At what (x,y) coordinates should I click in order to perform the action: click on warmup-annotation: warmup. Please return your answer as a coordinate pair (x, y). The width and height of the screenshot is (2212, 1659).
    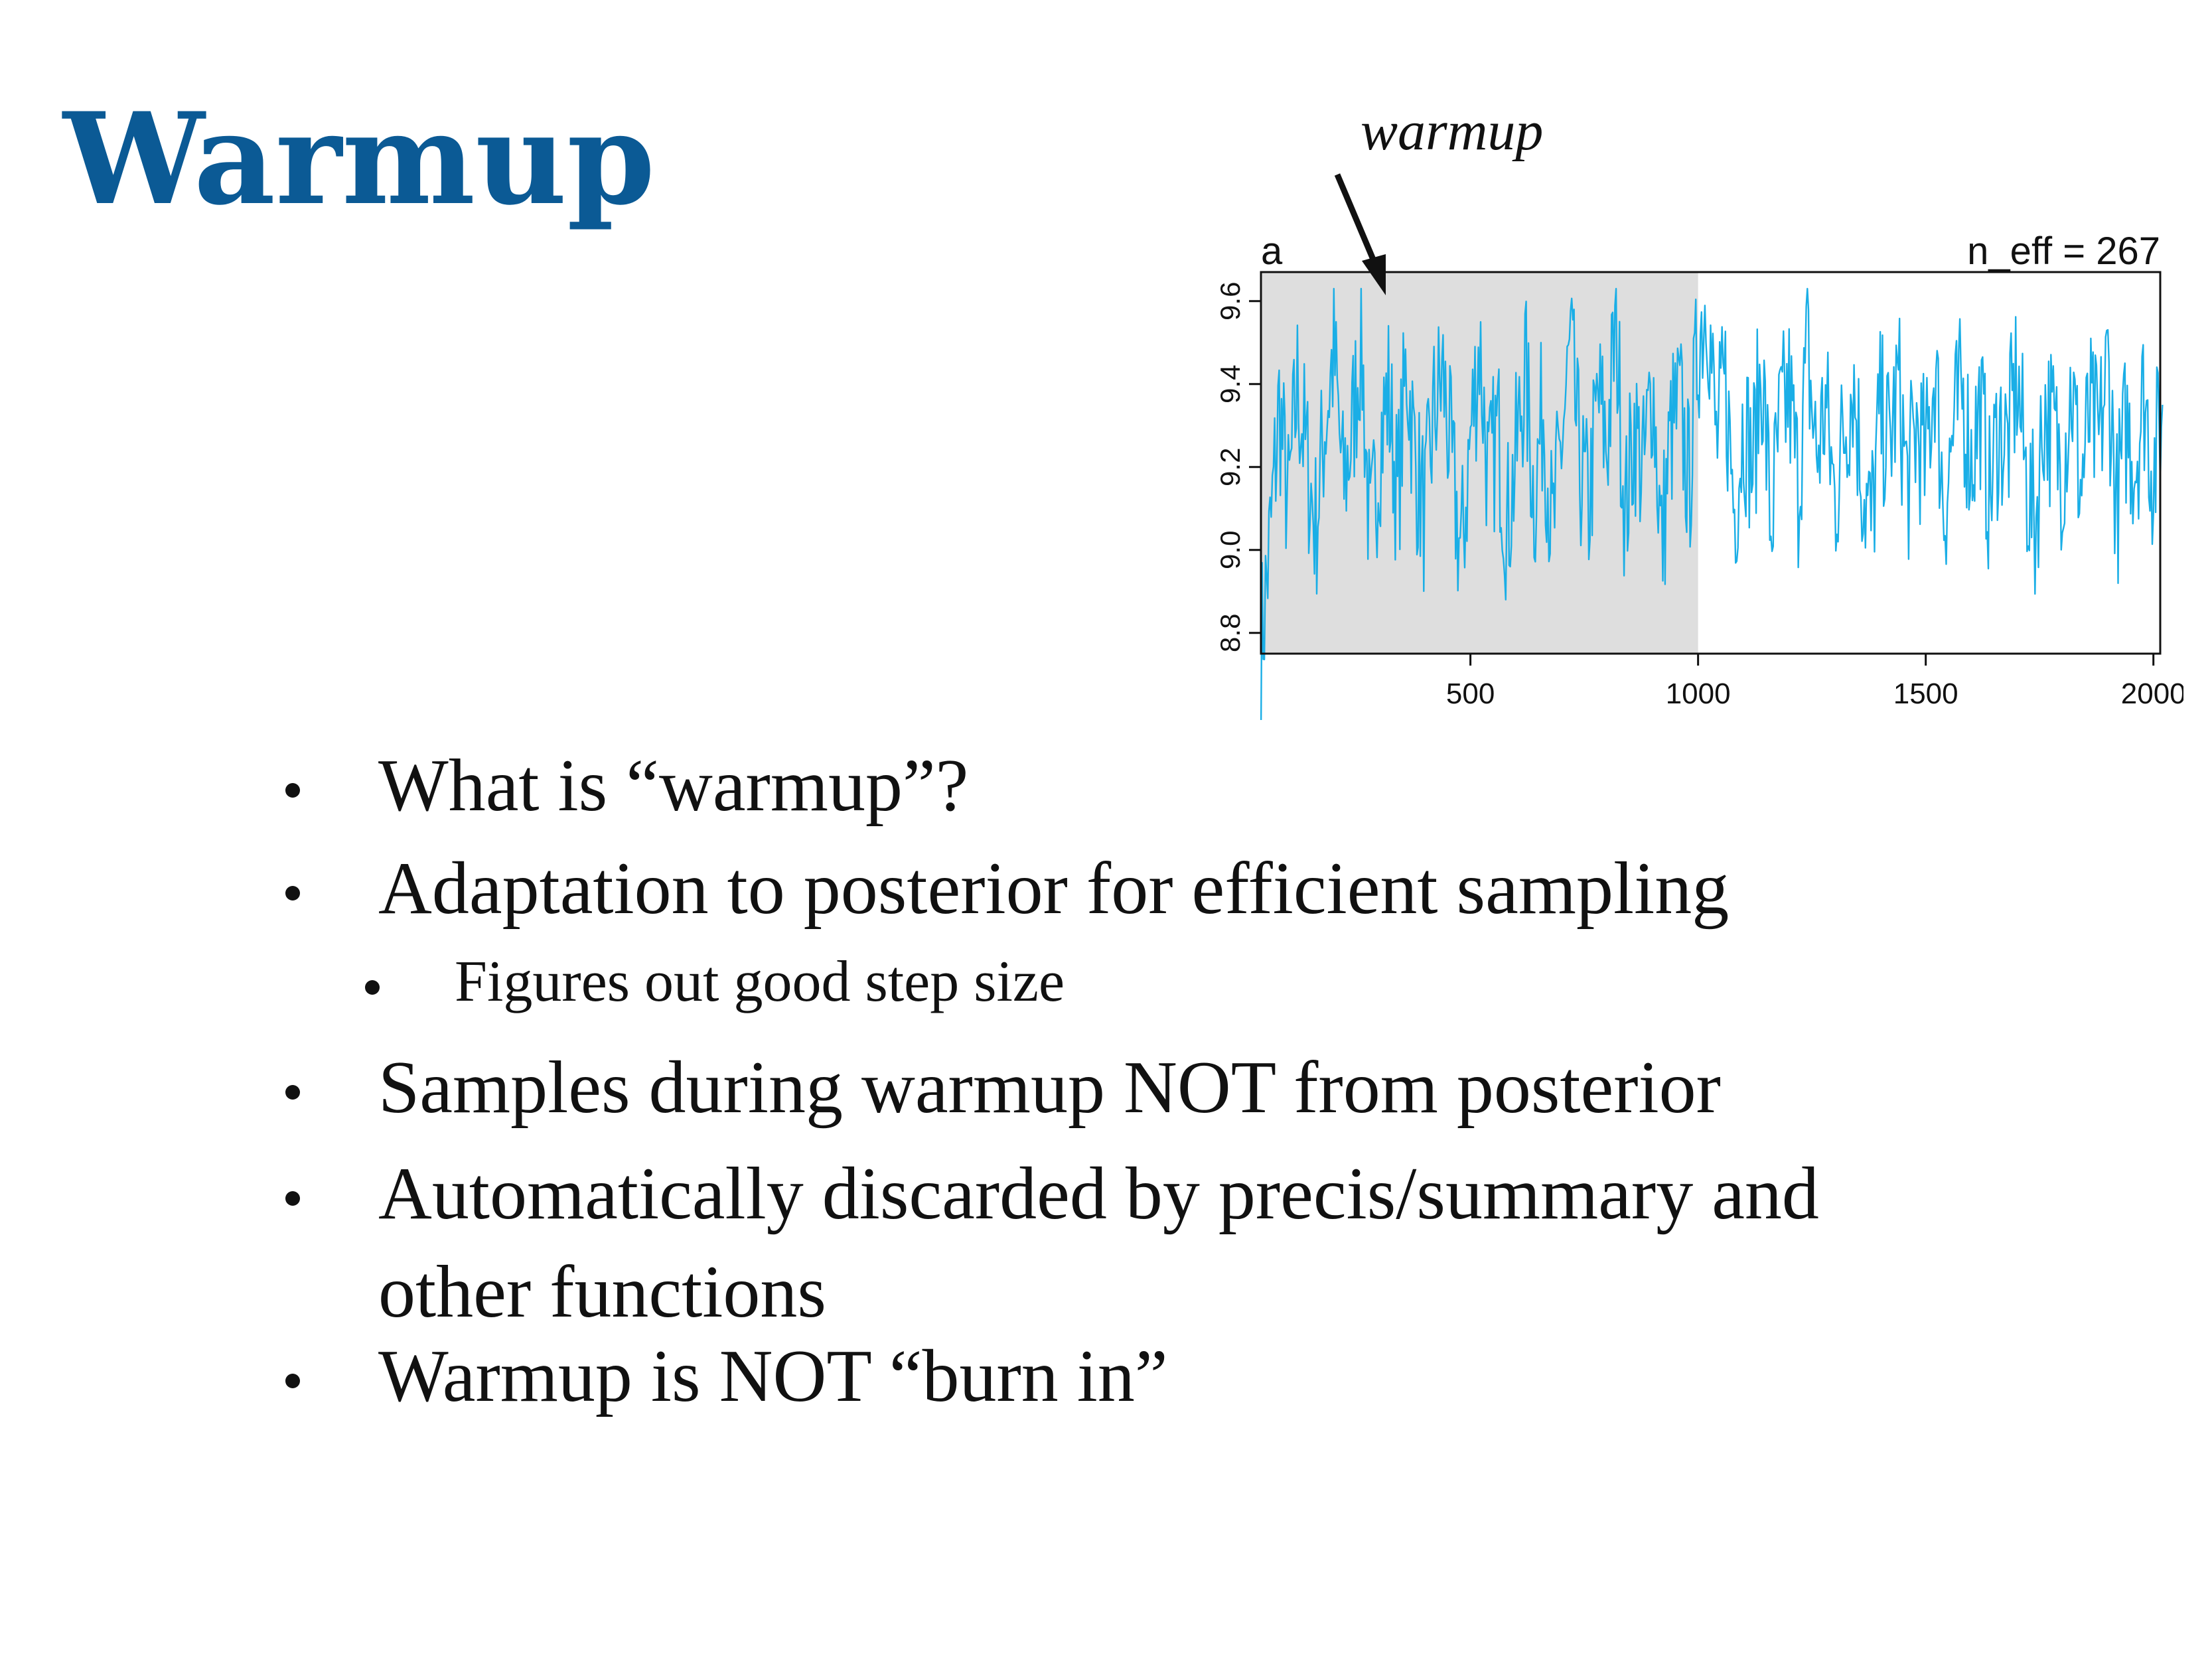
    Looking at the image, I should click on (1452, 132).